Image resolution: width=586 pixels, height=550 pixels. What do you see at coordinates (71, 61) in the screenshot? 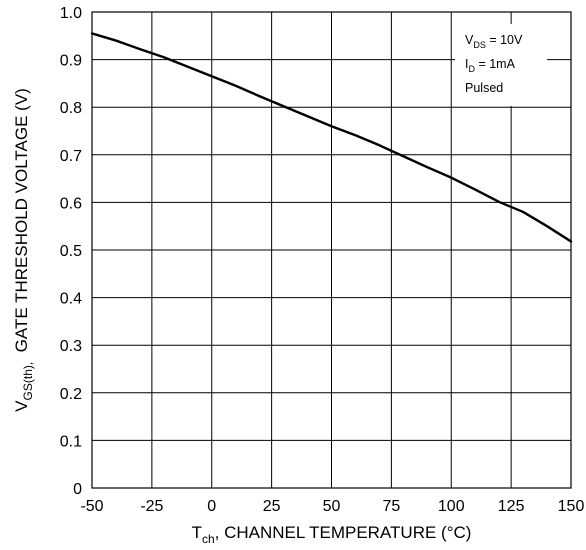
I see `y-tick-label: 0.9` at bounding box center [71, 61].